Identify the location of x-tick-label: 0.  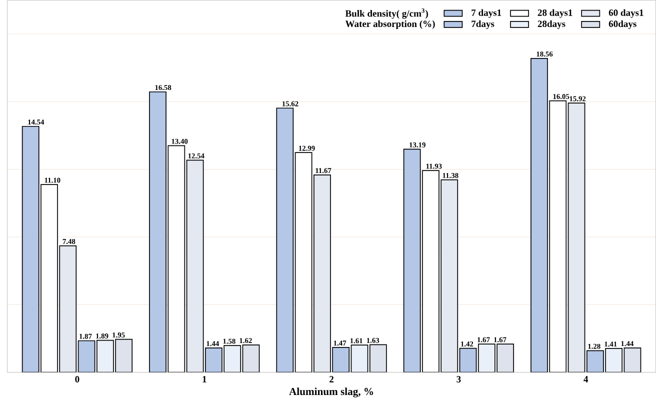
(77, 379).